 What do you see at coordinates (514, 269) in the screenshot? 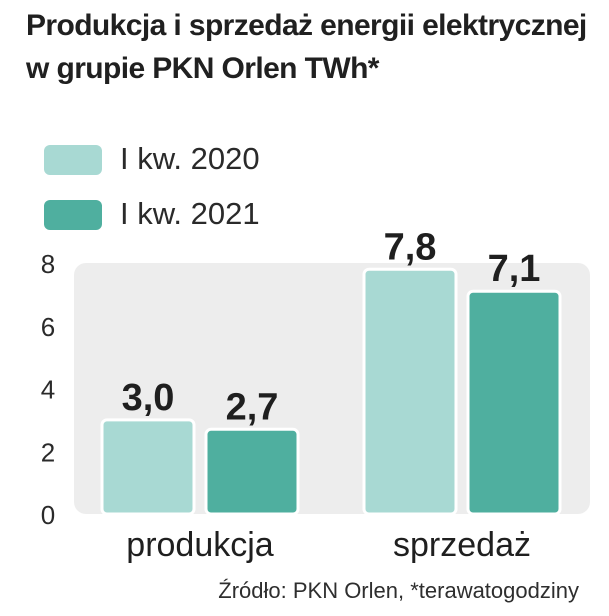
I see `data-label: 7,1` at bounding box center [514, 269].